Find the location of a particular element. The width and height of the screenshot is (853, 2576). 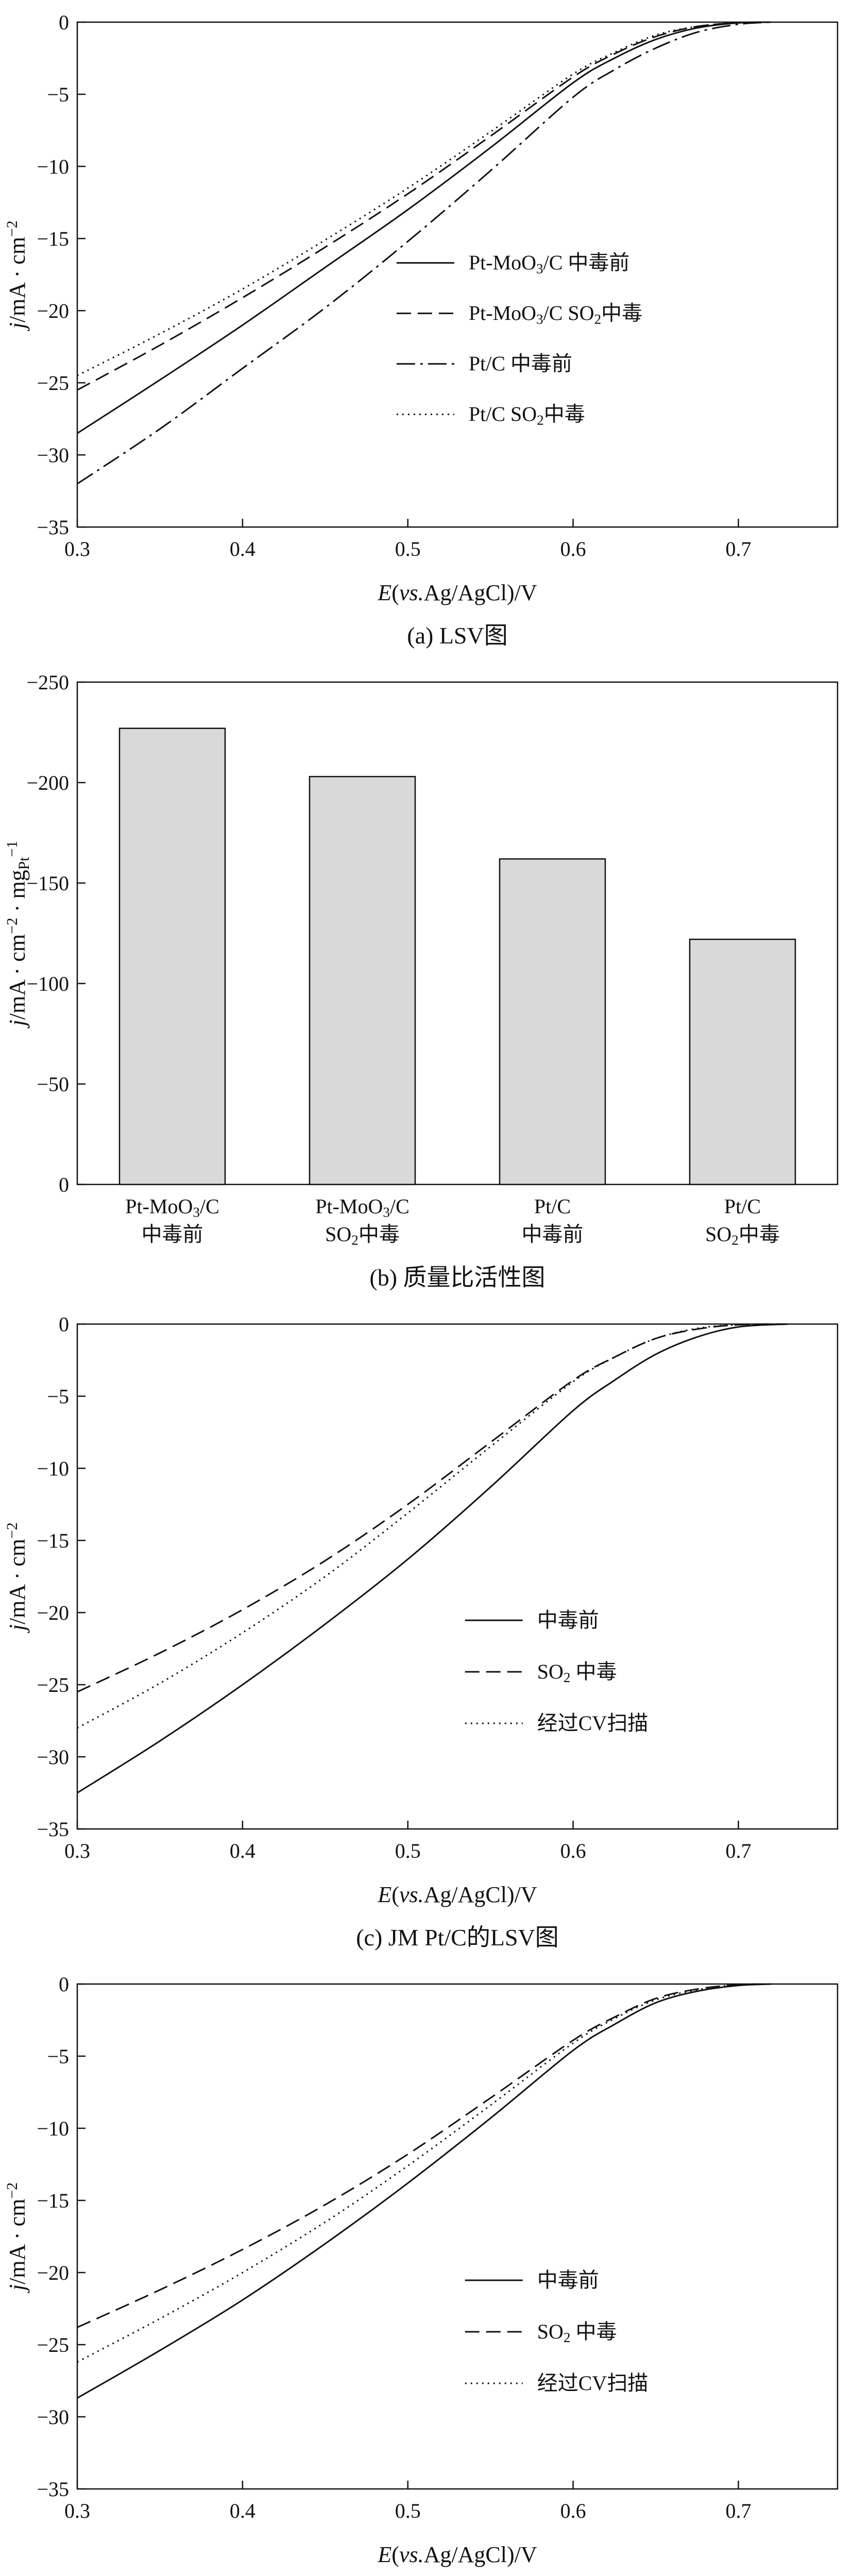

y-tick-label: −200 is located at coordinates (47, 782).